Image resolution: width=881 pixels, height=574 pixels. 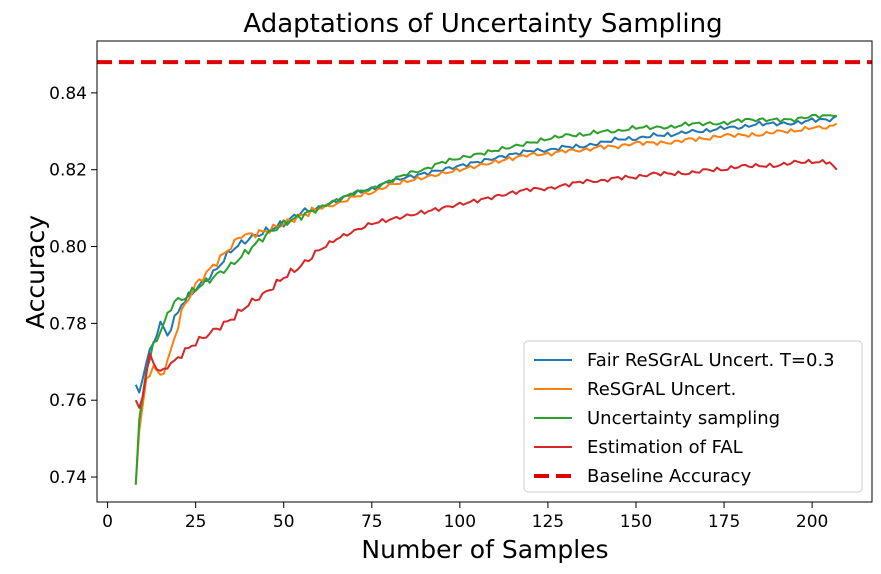 I want to click on x-tick-label: 25, so click(x=196, y=522).